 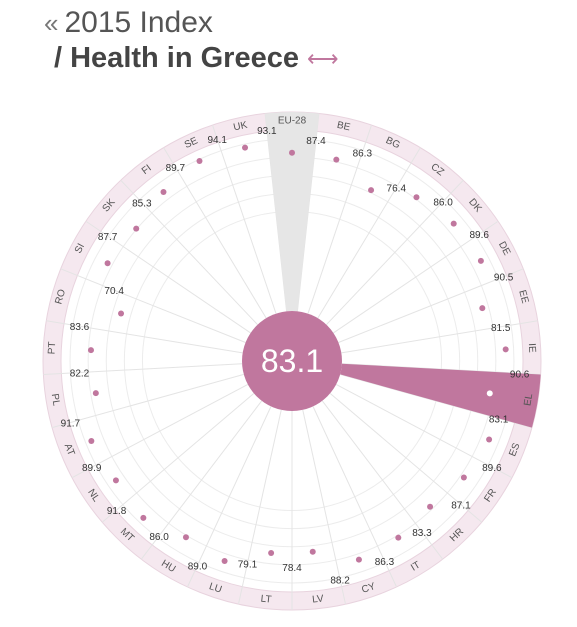 I want to click on point-mt, so click(x=143, y=517).